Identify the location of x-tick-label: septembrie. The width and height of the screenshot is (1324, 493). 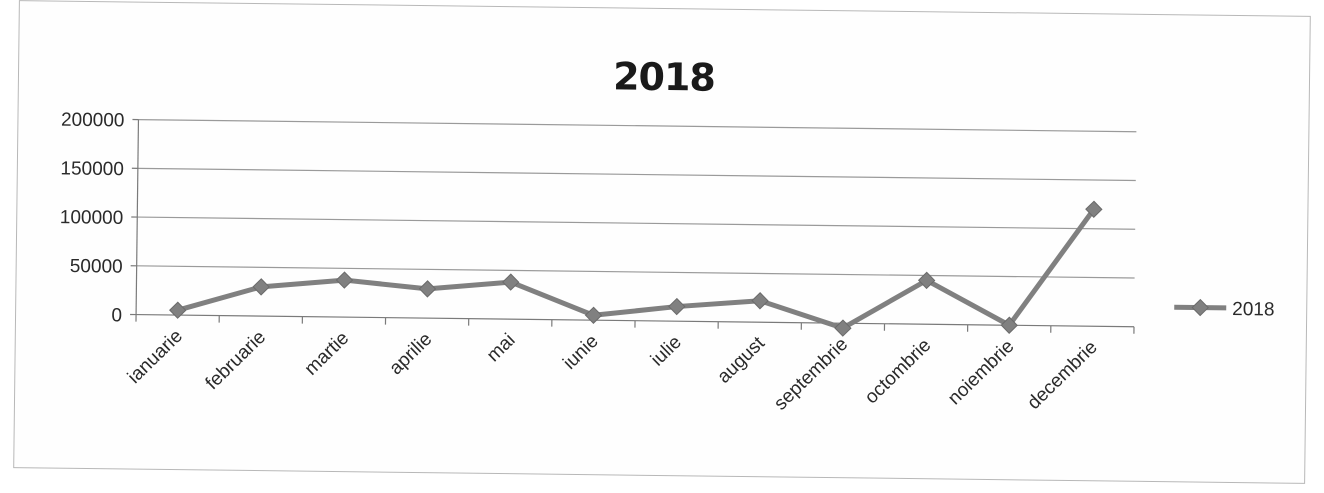
(811, 374).